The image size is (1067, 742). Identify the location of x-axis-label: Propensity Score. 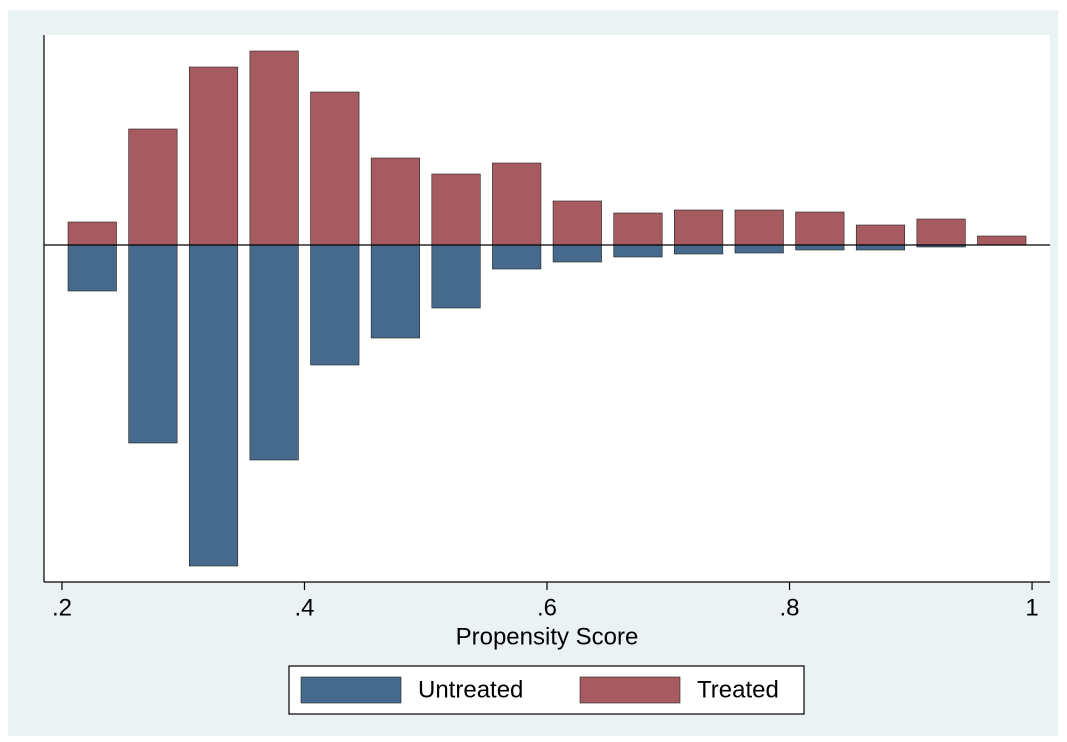
(547, 636).